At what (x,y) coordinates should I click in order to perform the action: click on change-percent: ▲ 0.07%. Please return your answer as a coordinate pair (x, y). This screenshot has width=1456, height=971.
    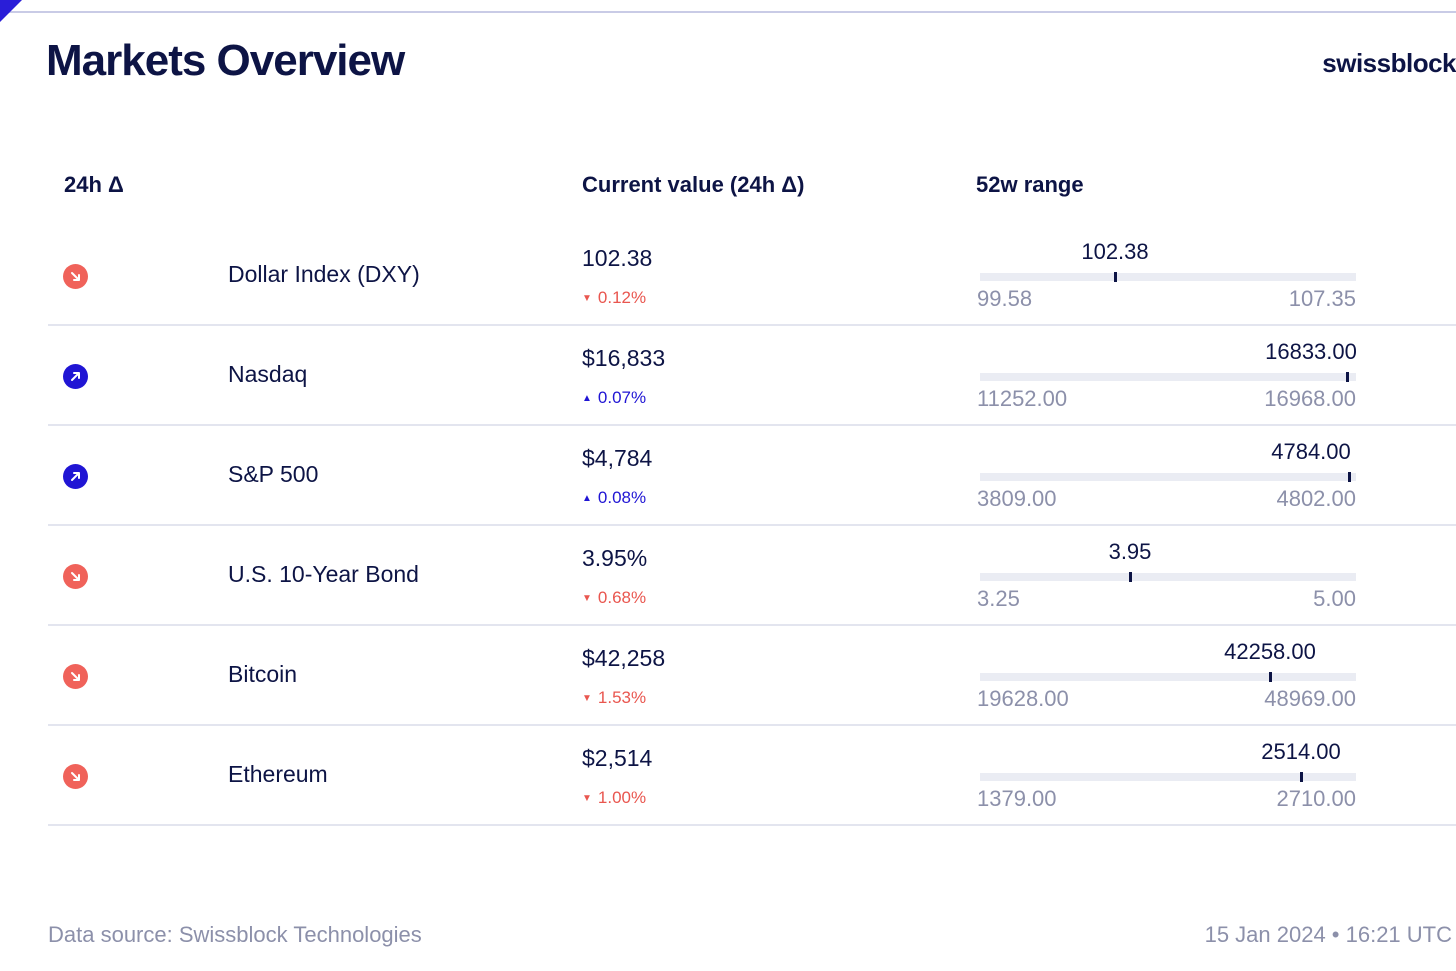
    Looking at the image, I should click on (614, 398).